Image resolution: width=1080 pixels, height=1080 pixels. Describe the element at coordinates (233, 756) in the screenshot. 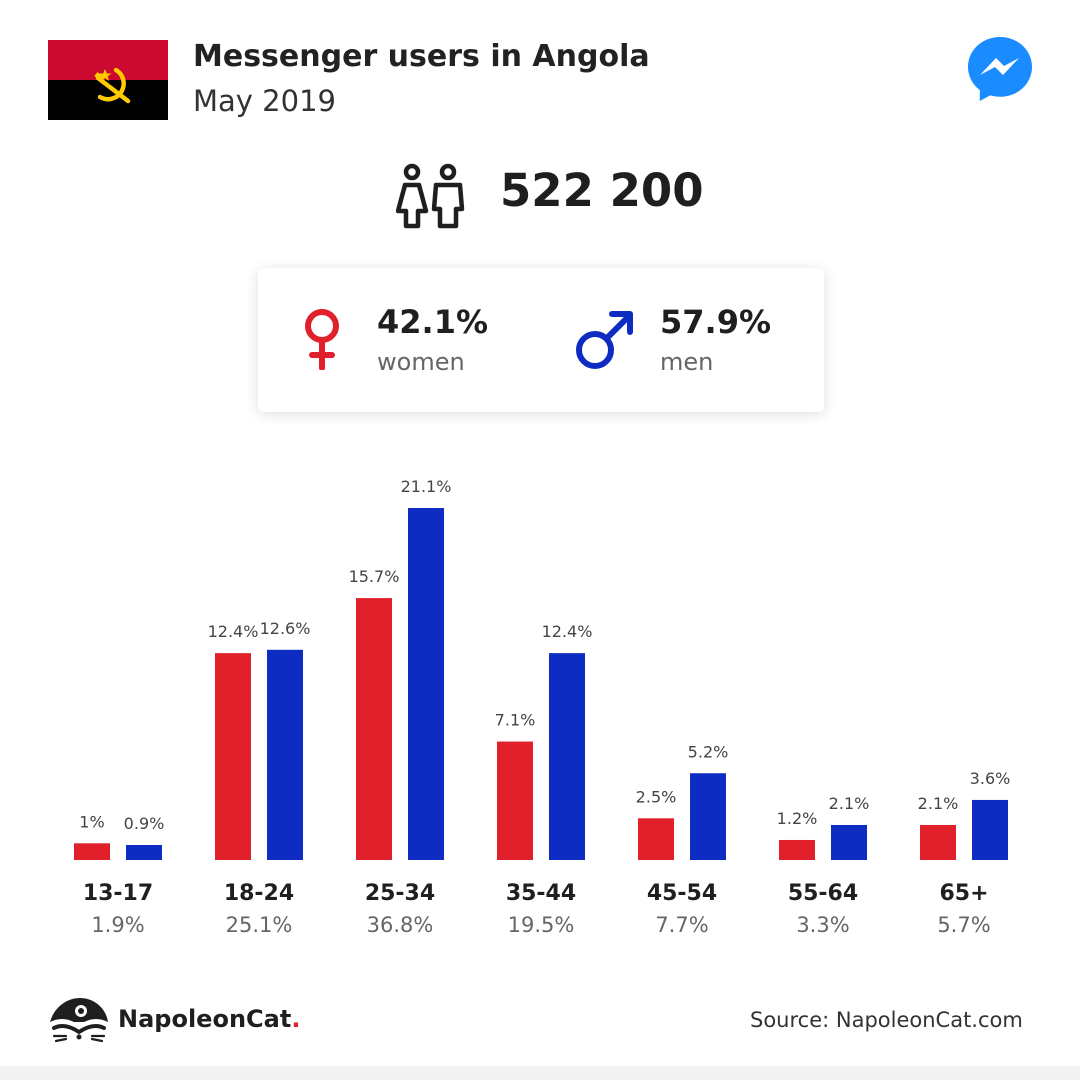

I see `bar-18-24-s0` at that location.